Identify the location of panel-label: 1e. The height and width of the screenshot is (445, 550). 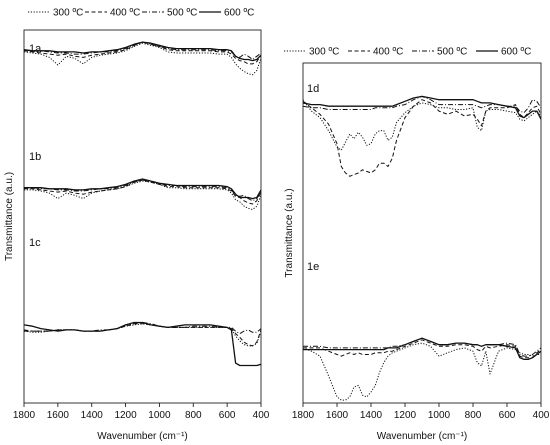
(313, 267).